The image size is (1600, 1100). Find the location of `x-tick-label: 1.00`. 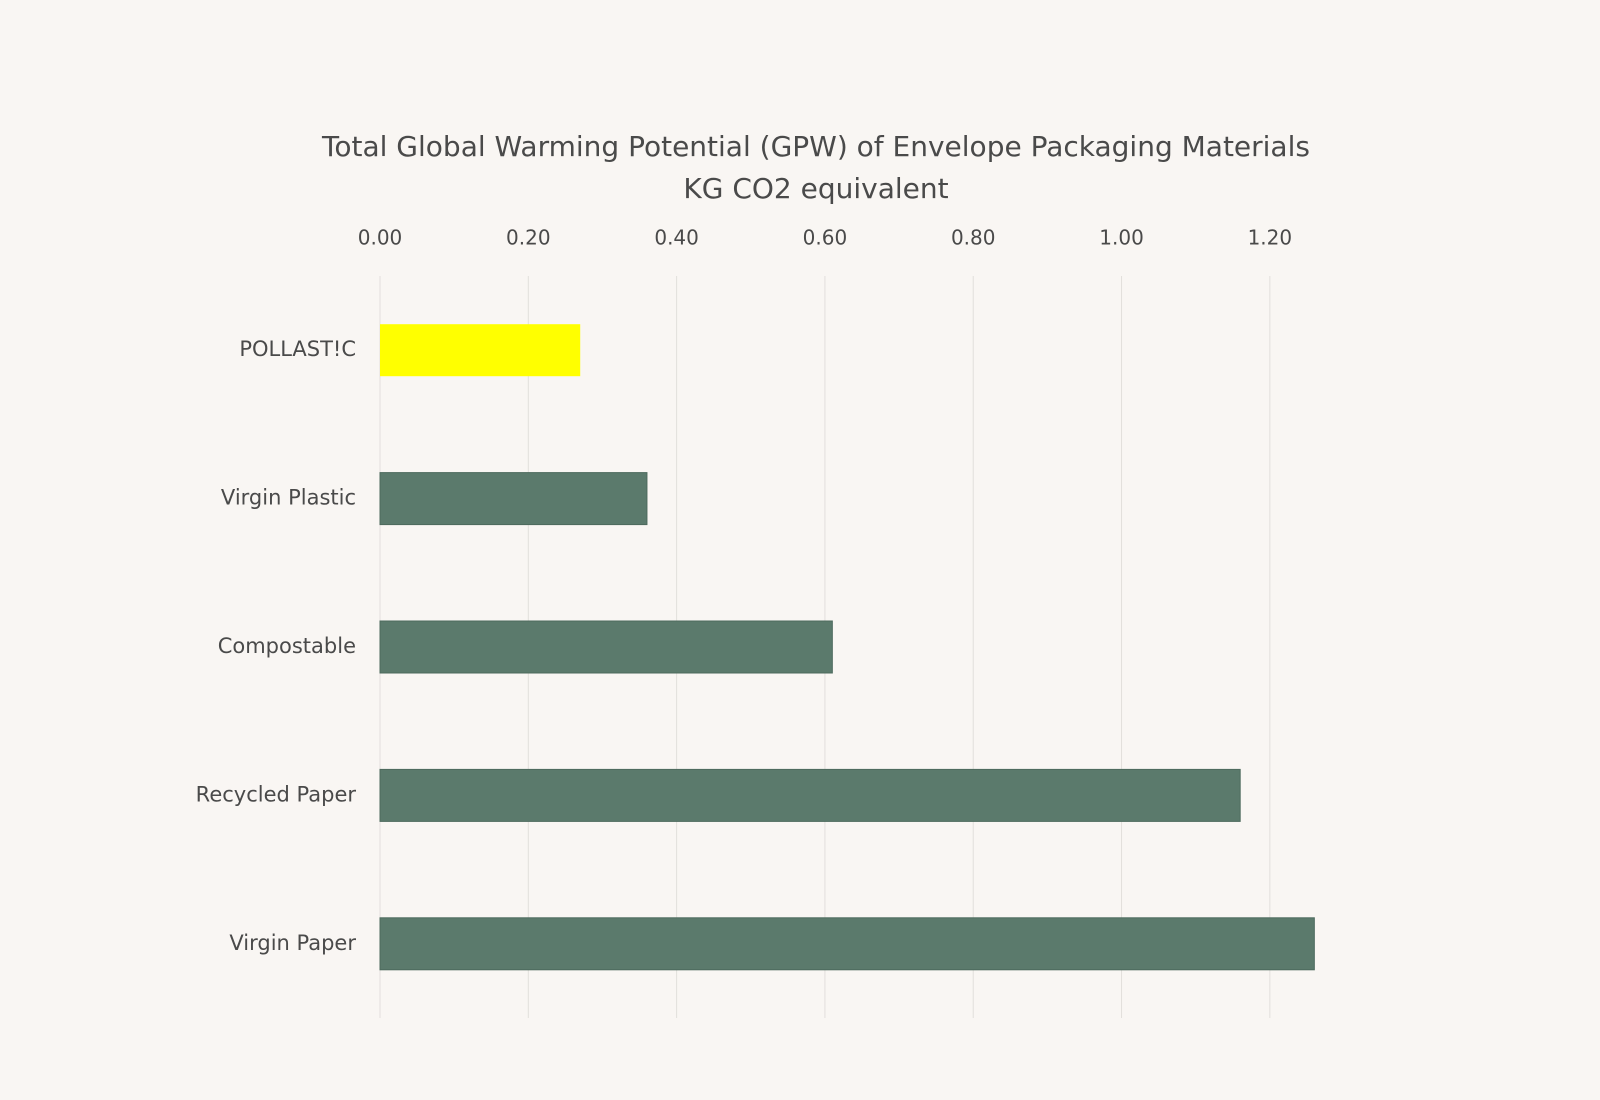

x-tick-label: 1.00 is located at coordinates (1121, 238).